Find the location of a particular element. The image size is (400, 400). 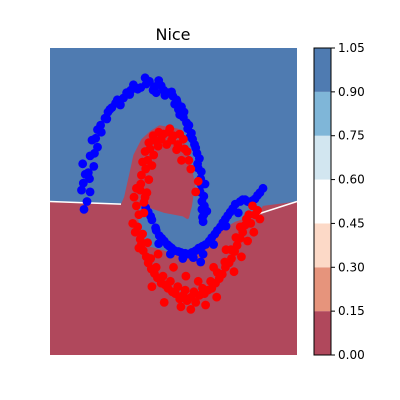

colorbar-tick-label: 0.45 is located at coordinates (351, 223).